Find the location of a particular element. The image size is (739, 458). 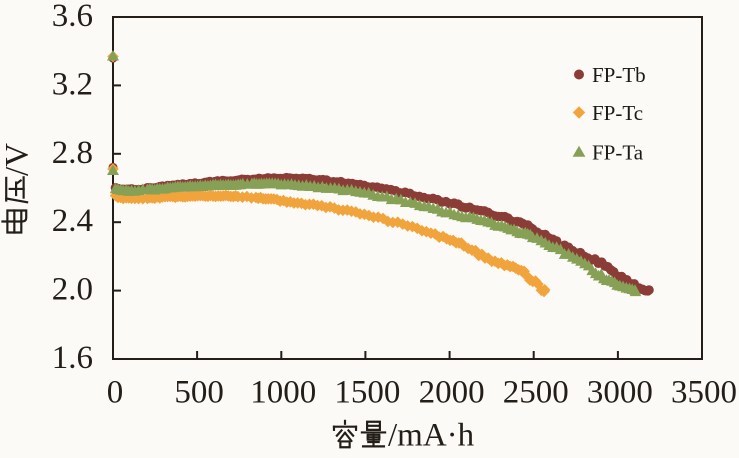

svg-text: /V is located at coordinates (18, 159).